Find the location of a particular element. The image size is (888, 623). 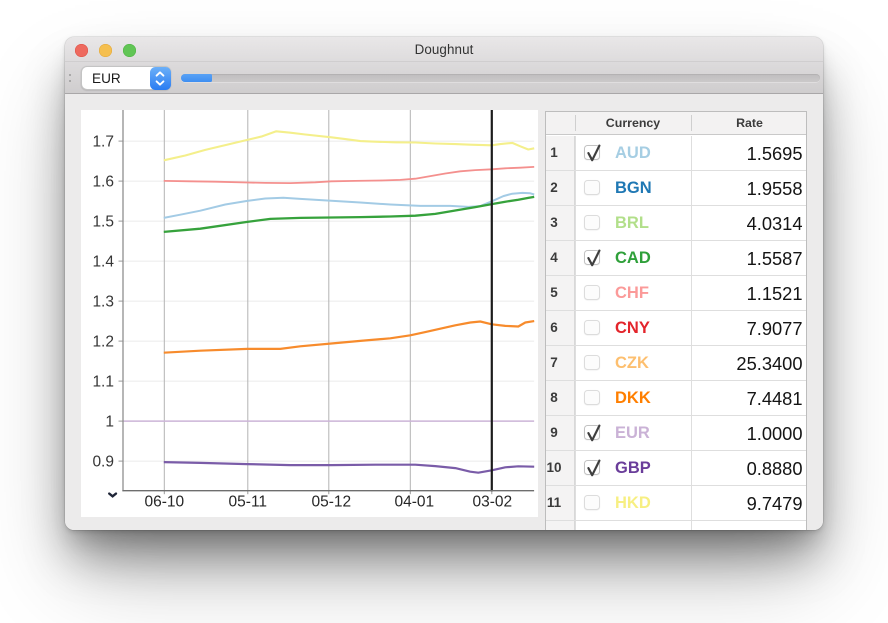

svg-text: 03-02 is located at coordinates (492, 501).